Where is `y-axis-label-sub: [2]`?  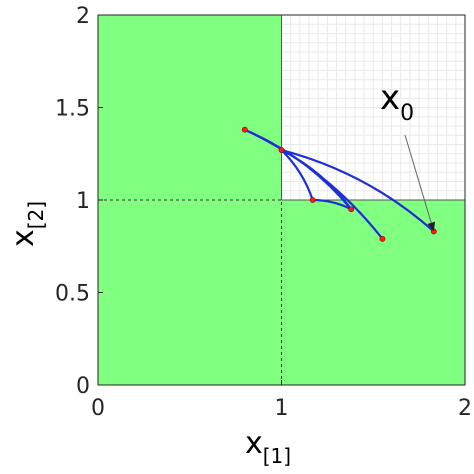
y-axis-label-sub: [2] is located at coordinates (36, 215).